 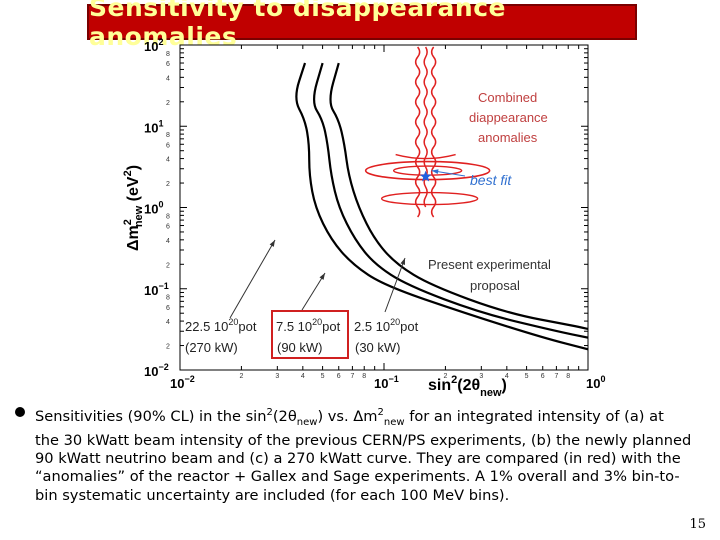 I want to click on anomaly-region, so click(x=427, y=132).